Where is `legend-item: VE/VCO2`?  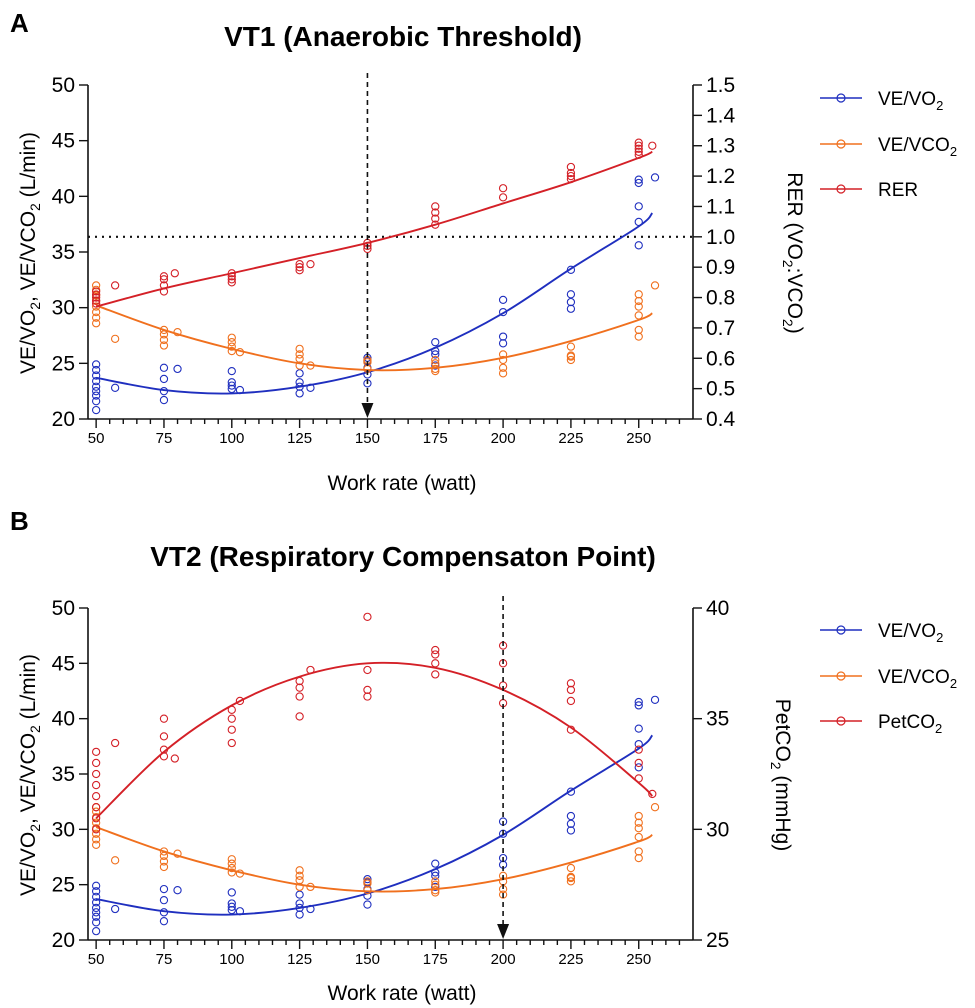
legend-item: VE/VCO2 is located at coordinates (888, 147).